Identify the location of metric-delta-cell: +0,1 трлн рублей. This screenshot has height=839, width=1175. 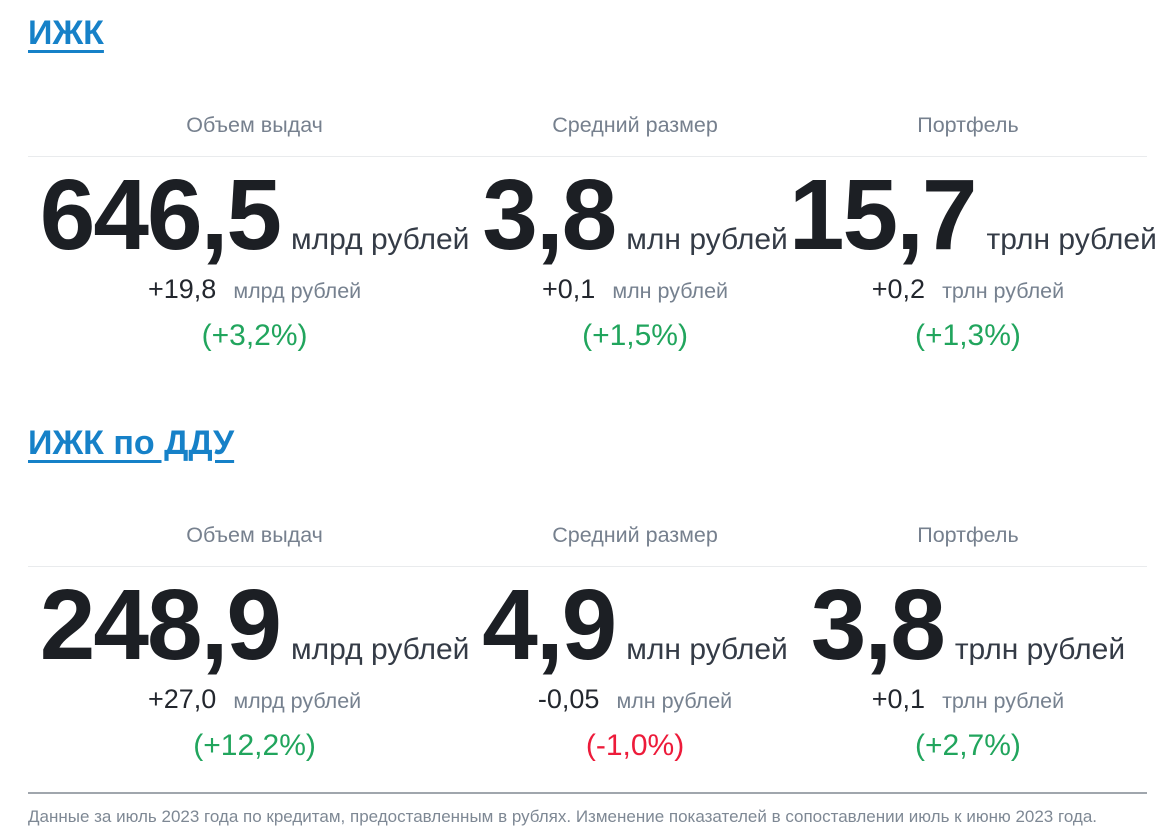
(968, 701).